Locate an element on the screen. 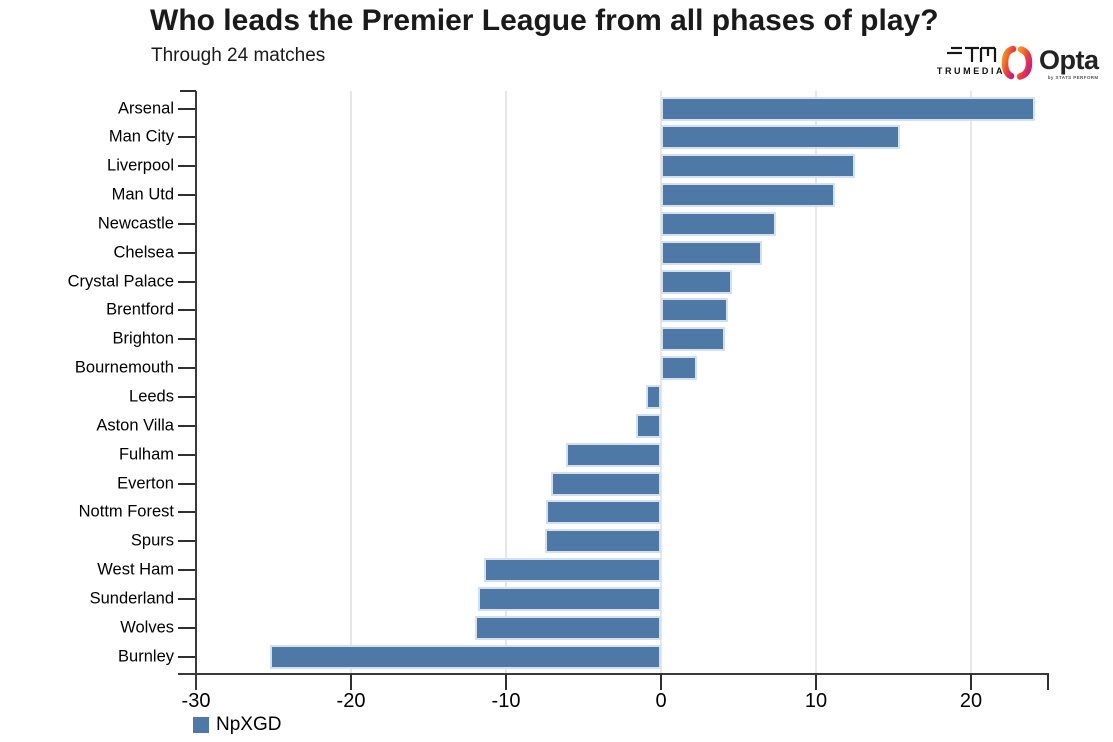  legend-swatch is located at coordinates (201, 725).